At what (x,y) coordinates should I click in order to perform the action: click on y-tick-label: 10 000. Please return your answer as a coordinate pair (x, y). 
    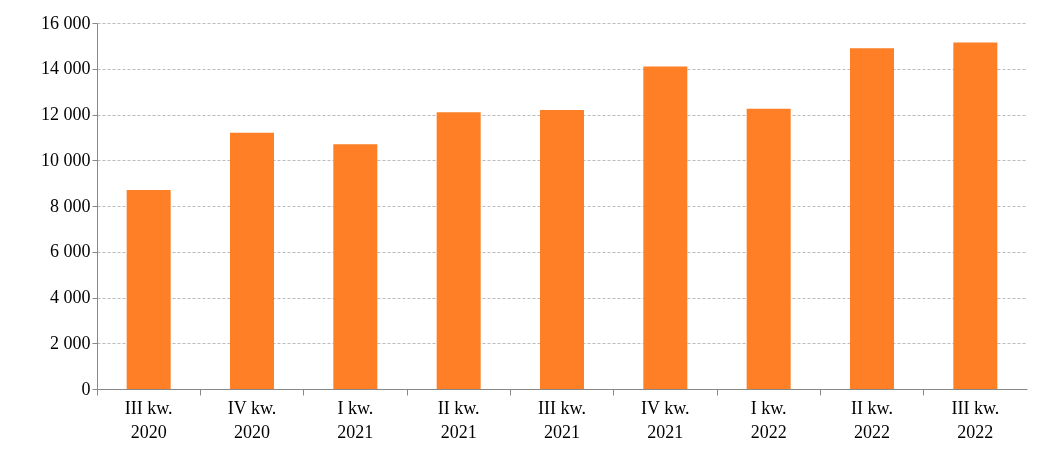
    Looking at the image, I should click on (66, 159).